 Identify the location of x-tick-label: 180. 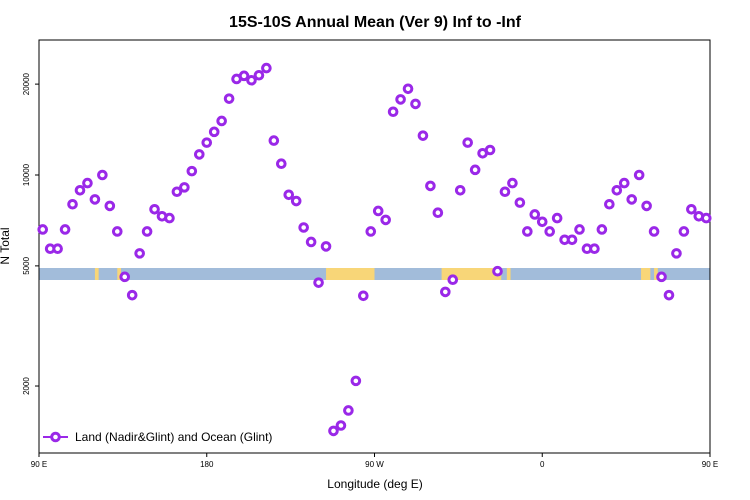
(207, 464).